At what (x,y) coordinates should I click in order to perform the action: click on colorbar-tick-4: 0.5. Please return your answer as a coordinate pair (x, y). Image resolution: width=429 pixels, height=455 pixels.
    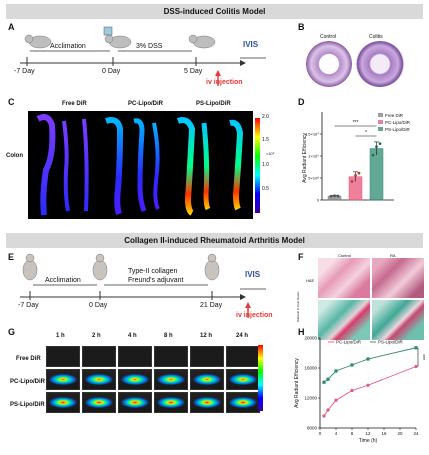
    Looking at the image, I should click on (265, 189).